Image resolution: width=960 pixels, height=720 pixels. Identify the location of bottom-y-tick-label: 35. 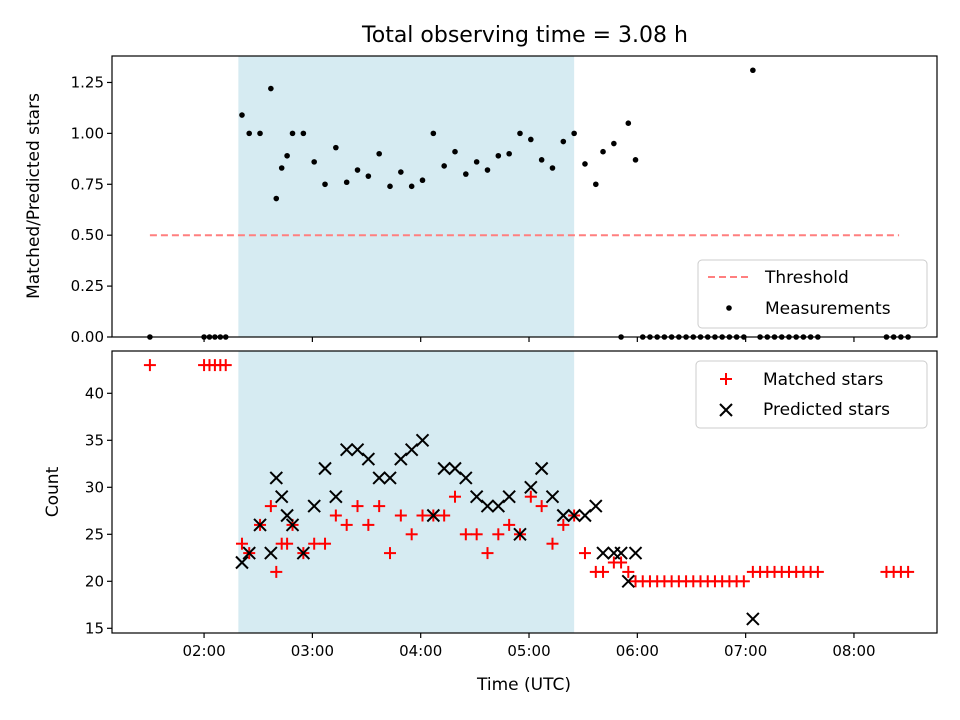
(94, 440).